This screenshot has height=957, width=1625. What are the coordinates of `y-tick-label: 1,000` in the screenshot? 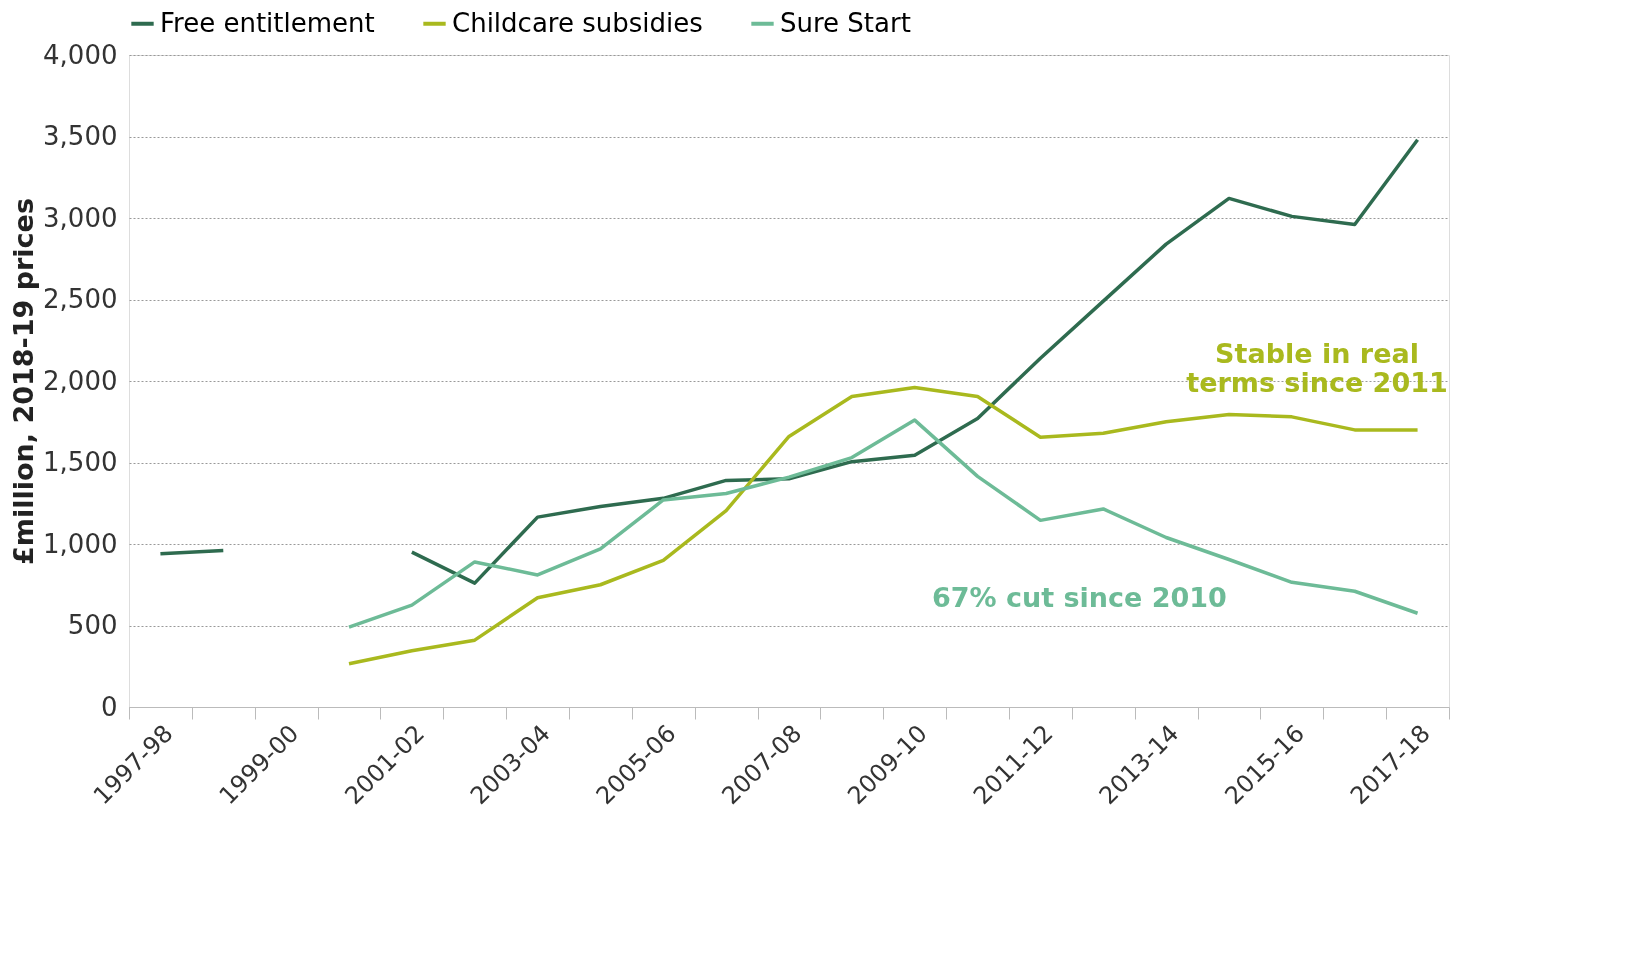 It's located at (80, 543).